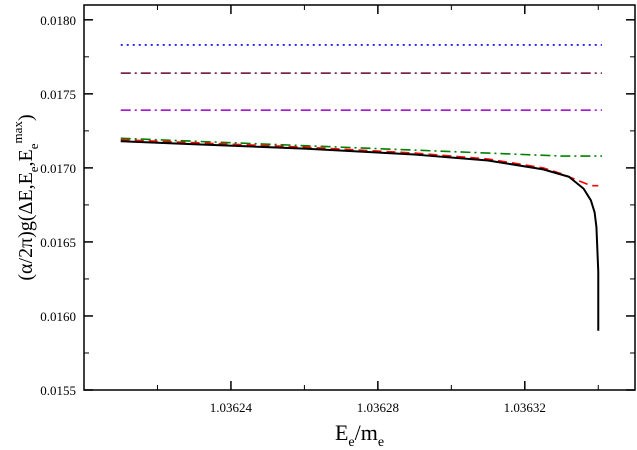 The width and height of the screenshot is (637, 450). What do you see at coordinates (58, 242) in the screenshot?
I see `y-tick-label: 0.0165` at bounding box center [58, 242].